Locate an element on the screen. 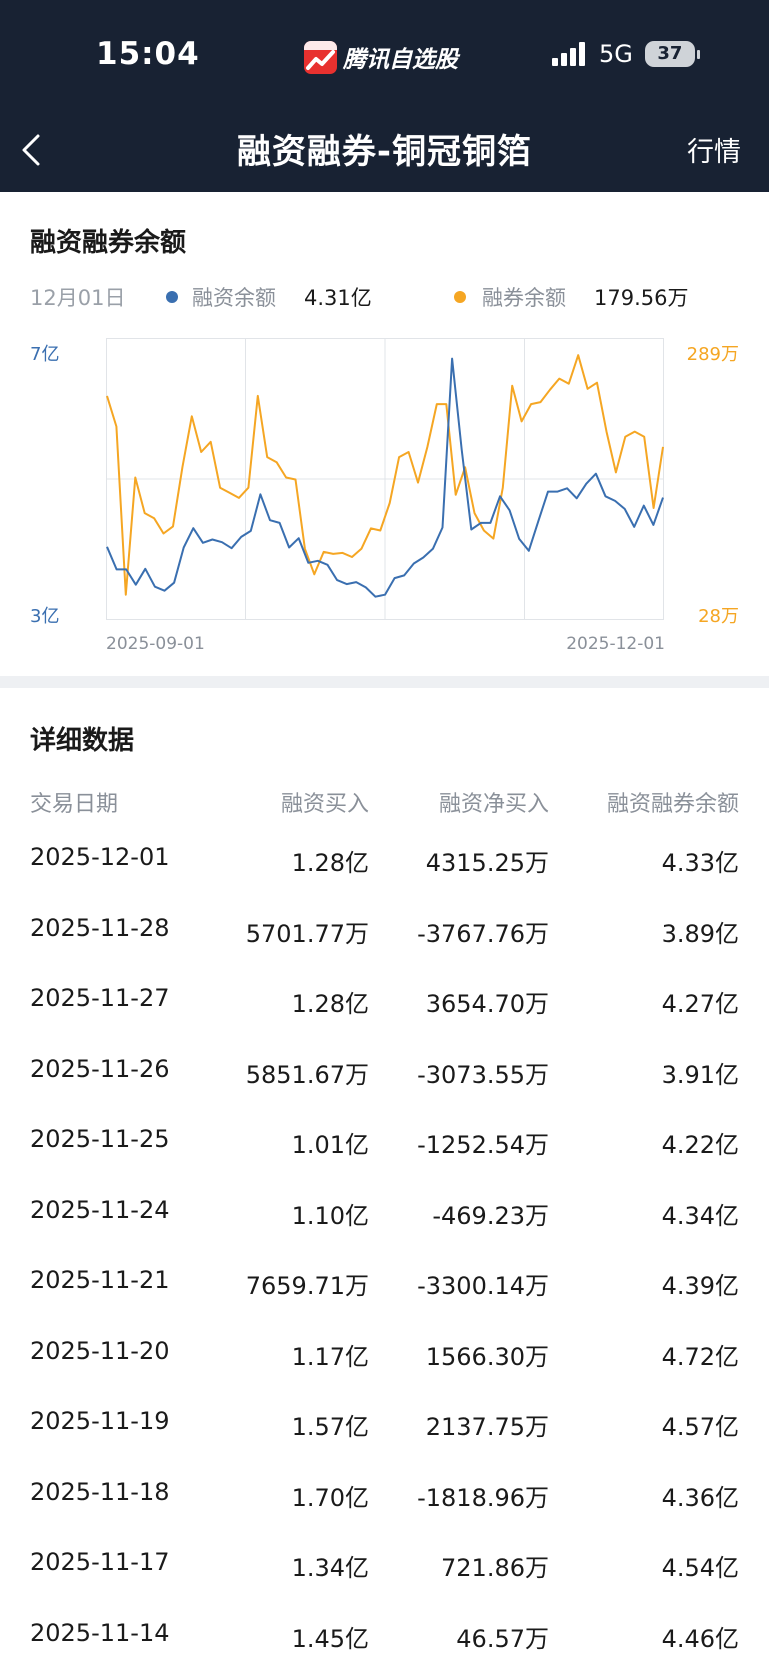 The image size is (769, 1665). row-margin-net-buy: 46.57万 is located at coordinates (502, 1638).